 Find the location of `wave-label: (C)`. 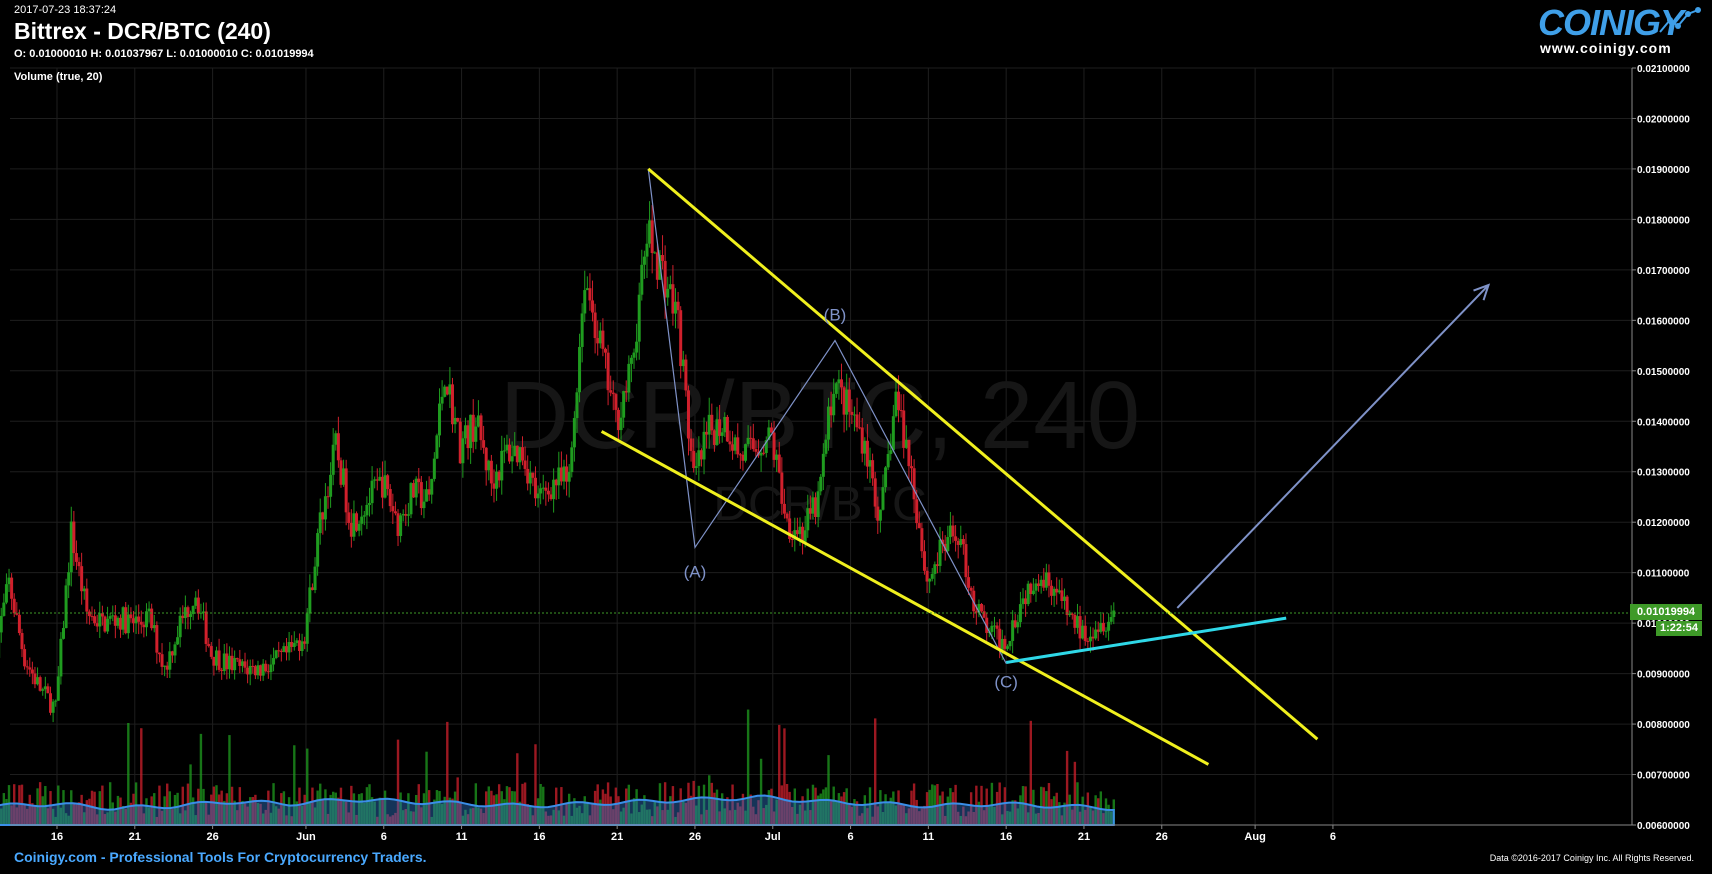

wave-label: (C) is located at coordinates (1006, 682).